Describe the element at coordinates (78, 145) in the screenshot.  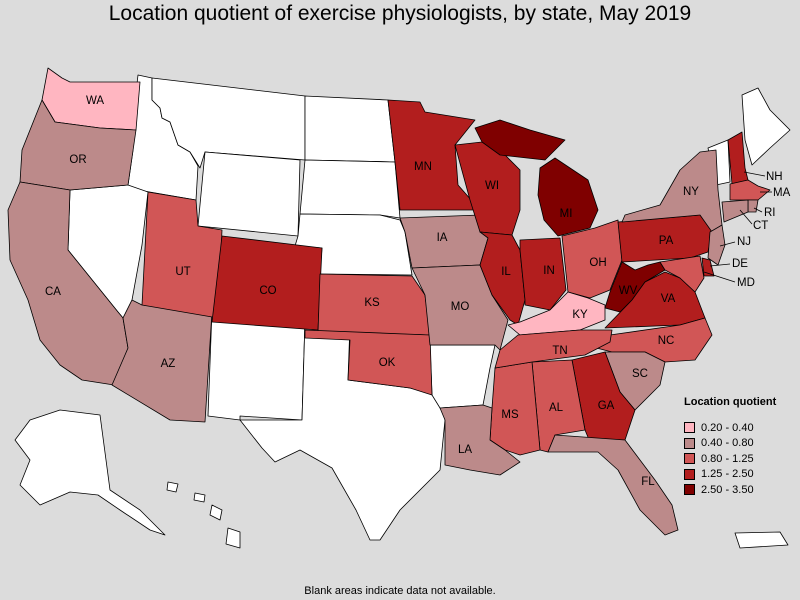
I see `state-OR` at that location.